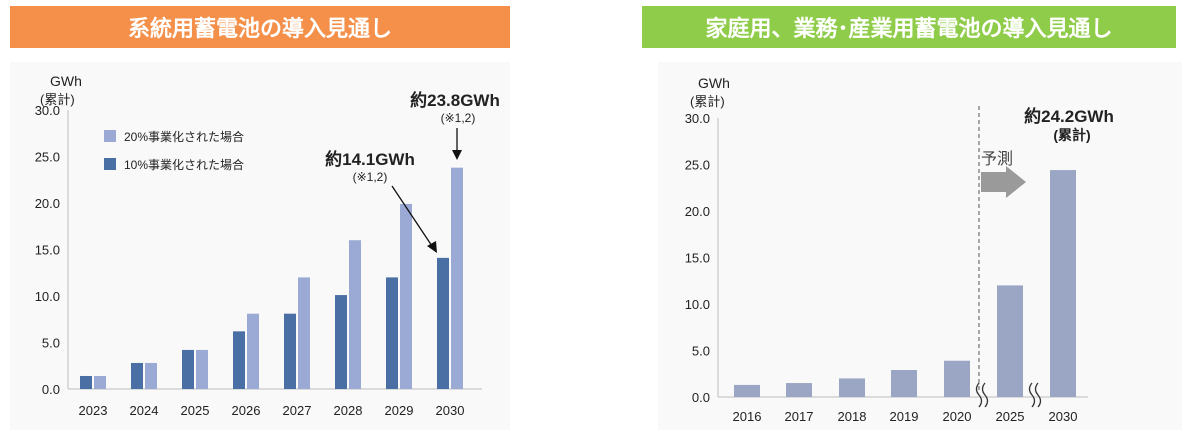 This screenshot has height=436, width=1188. I want to click on legend-swatch-20pct, so click(110, 136).